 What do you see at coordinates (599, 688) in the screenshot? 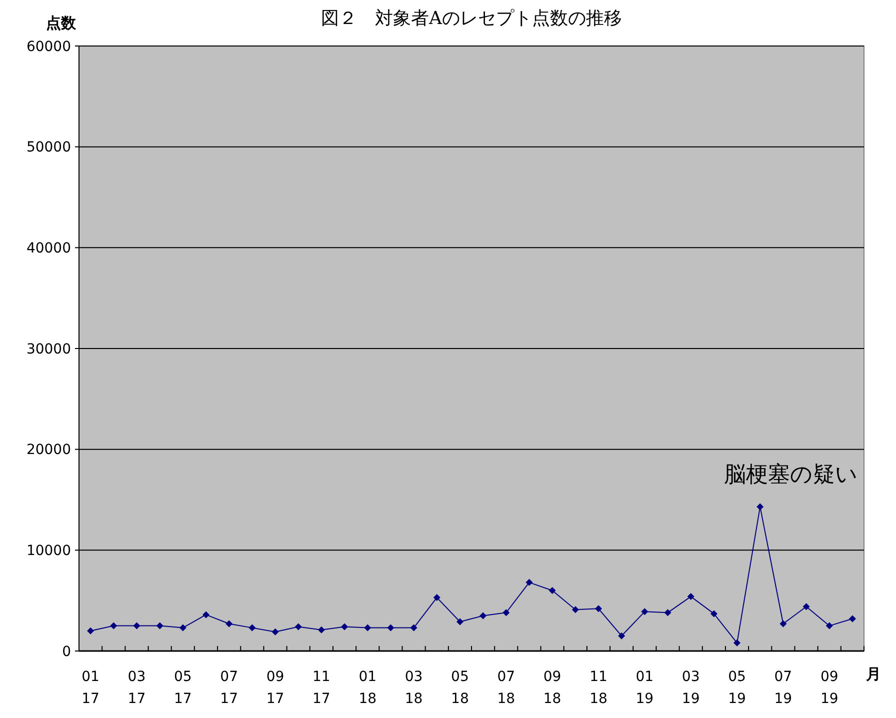
I see `x-tick-label: 11 18` at bounding box center [599, 688].